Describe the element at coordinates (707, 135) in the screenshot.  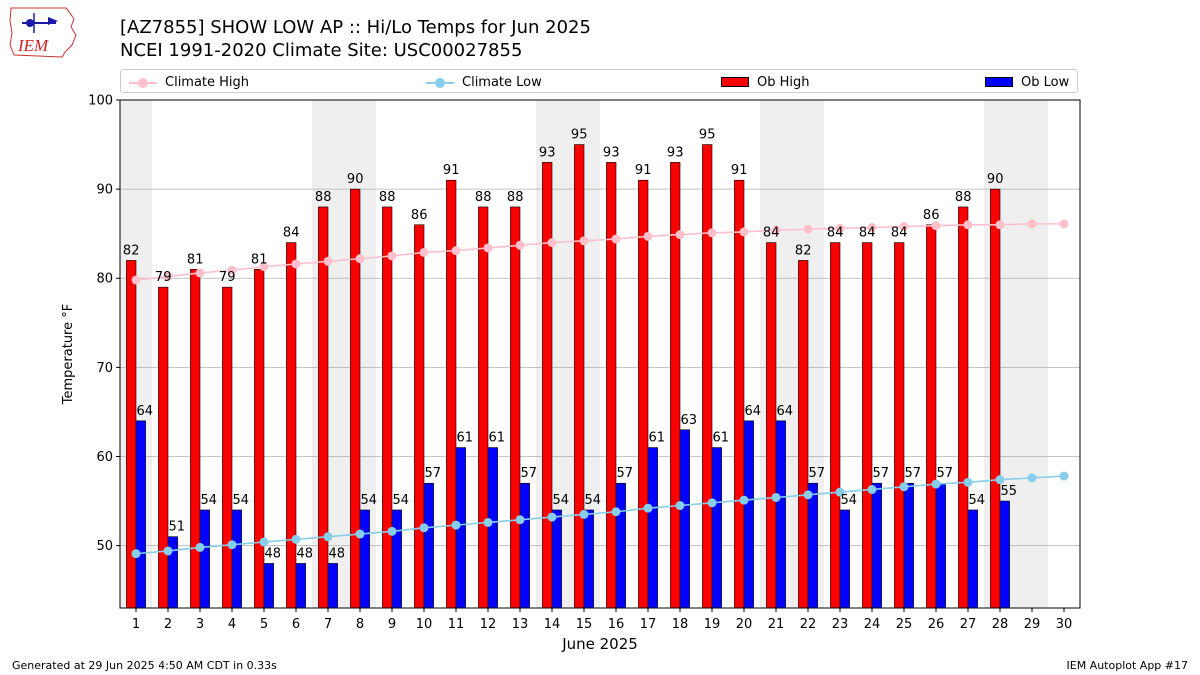
I see `ob-high-label: 95` at that location.